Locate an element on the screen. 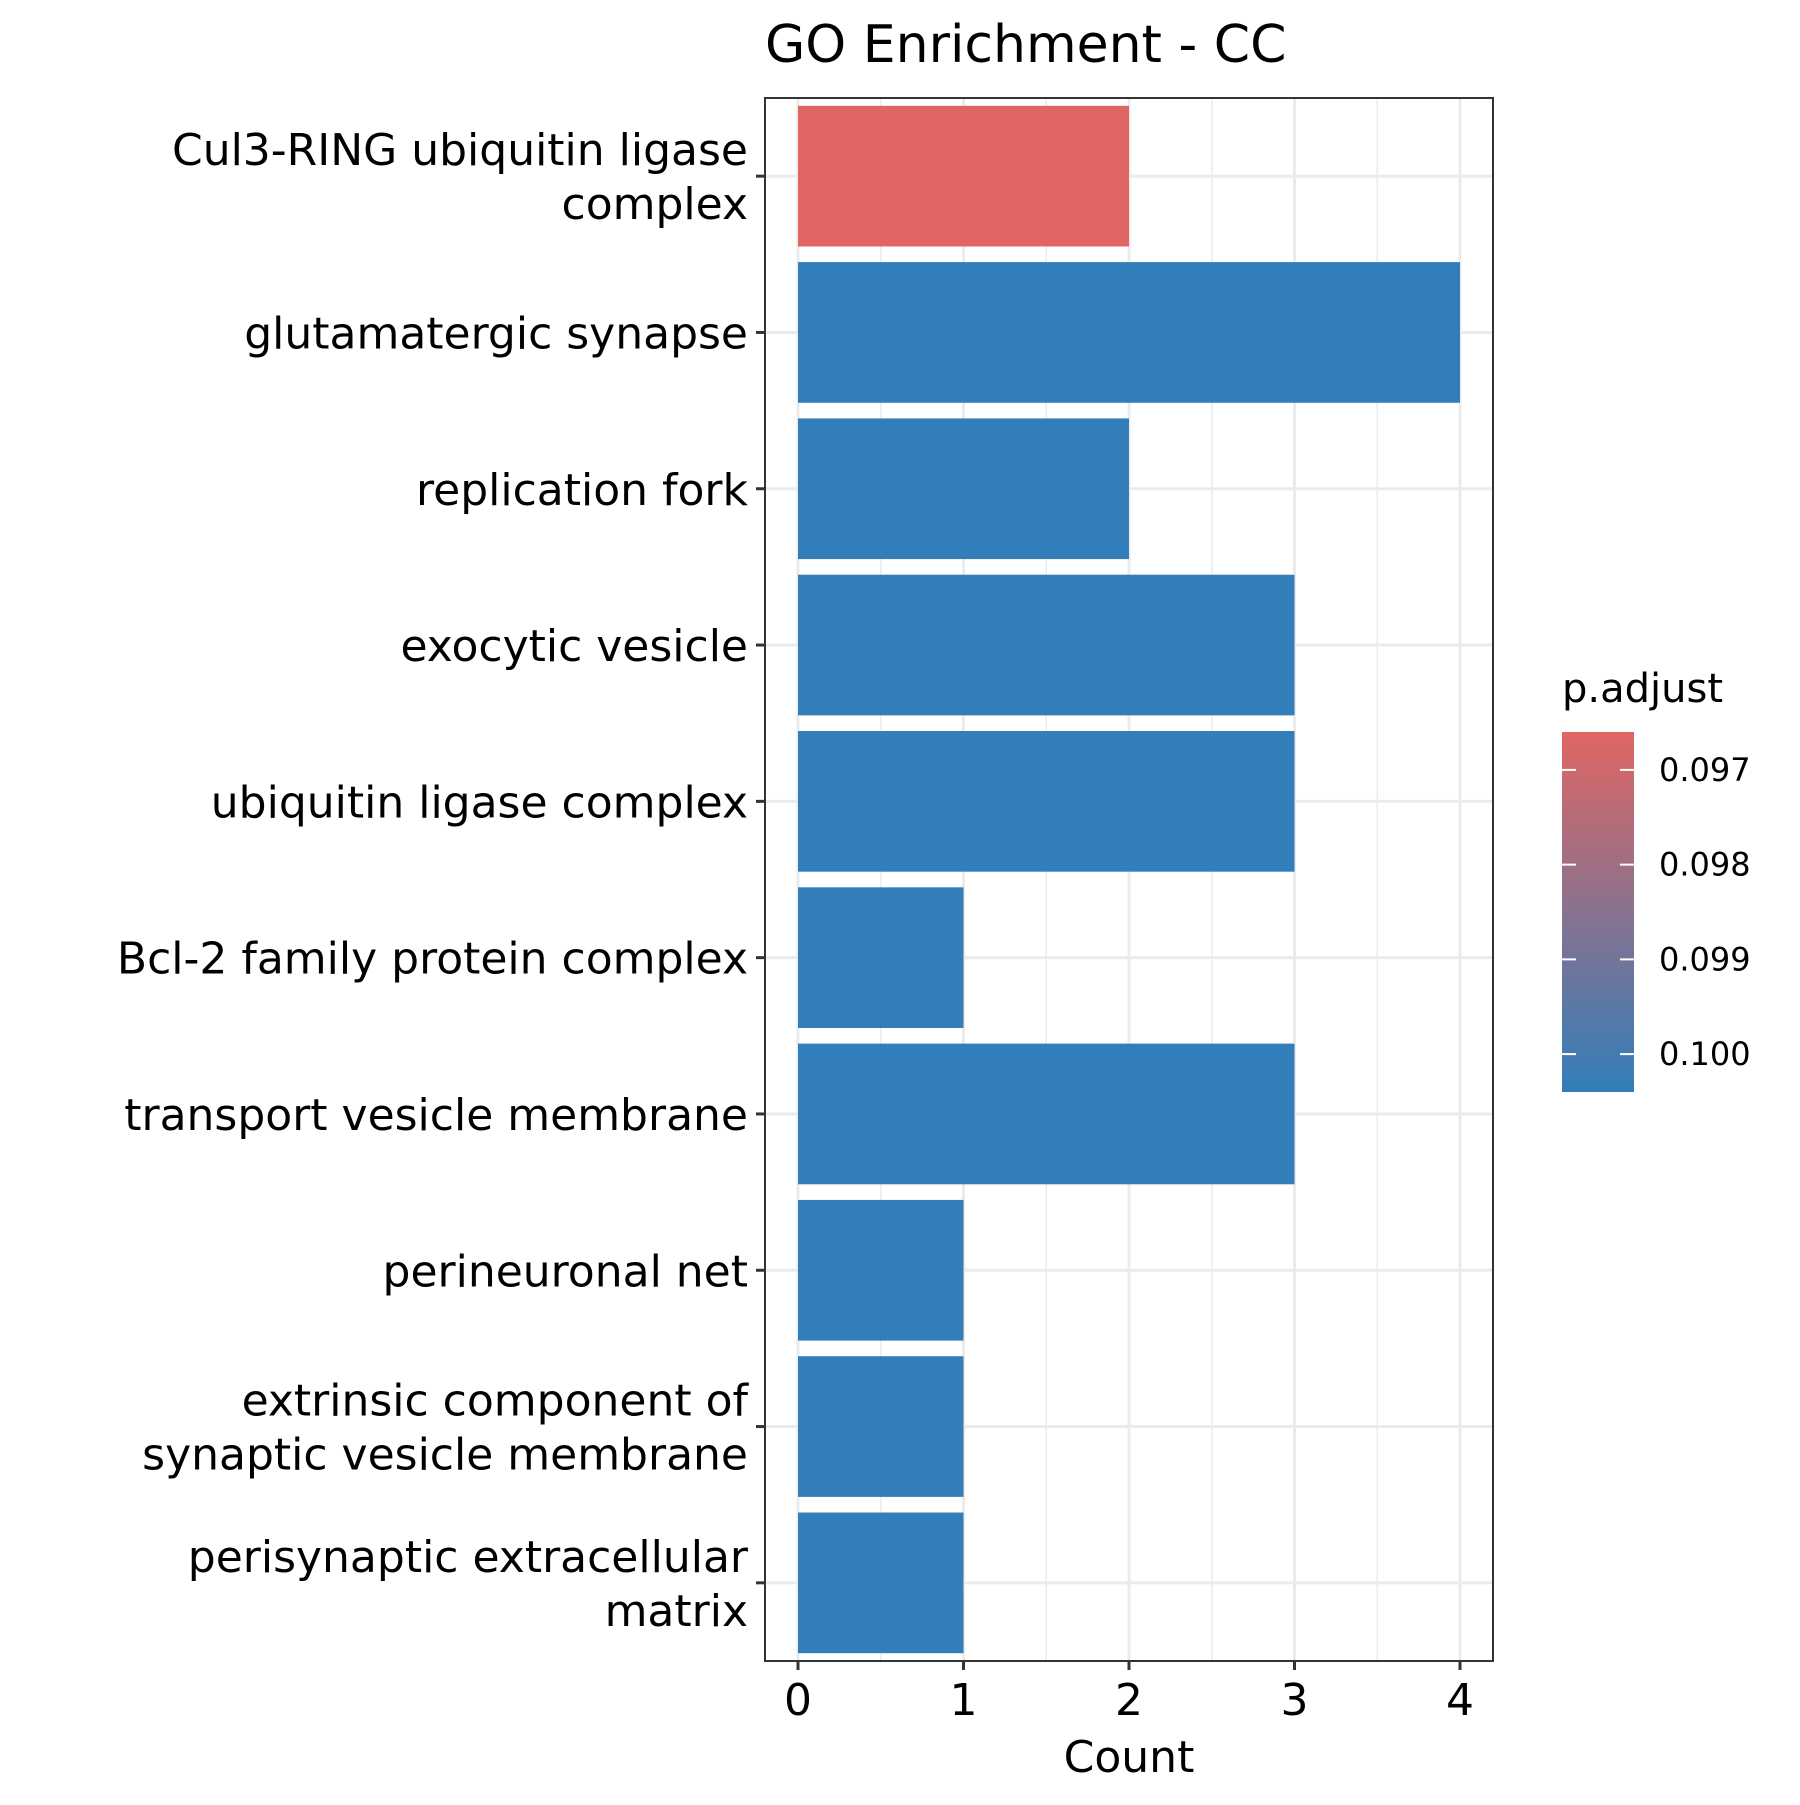  legend-title: p.adjust is located at coordinates (1642, 689).